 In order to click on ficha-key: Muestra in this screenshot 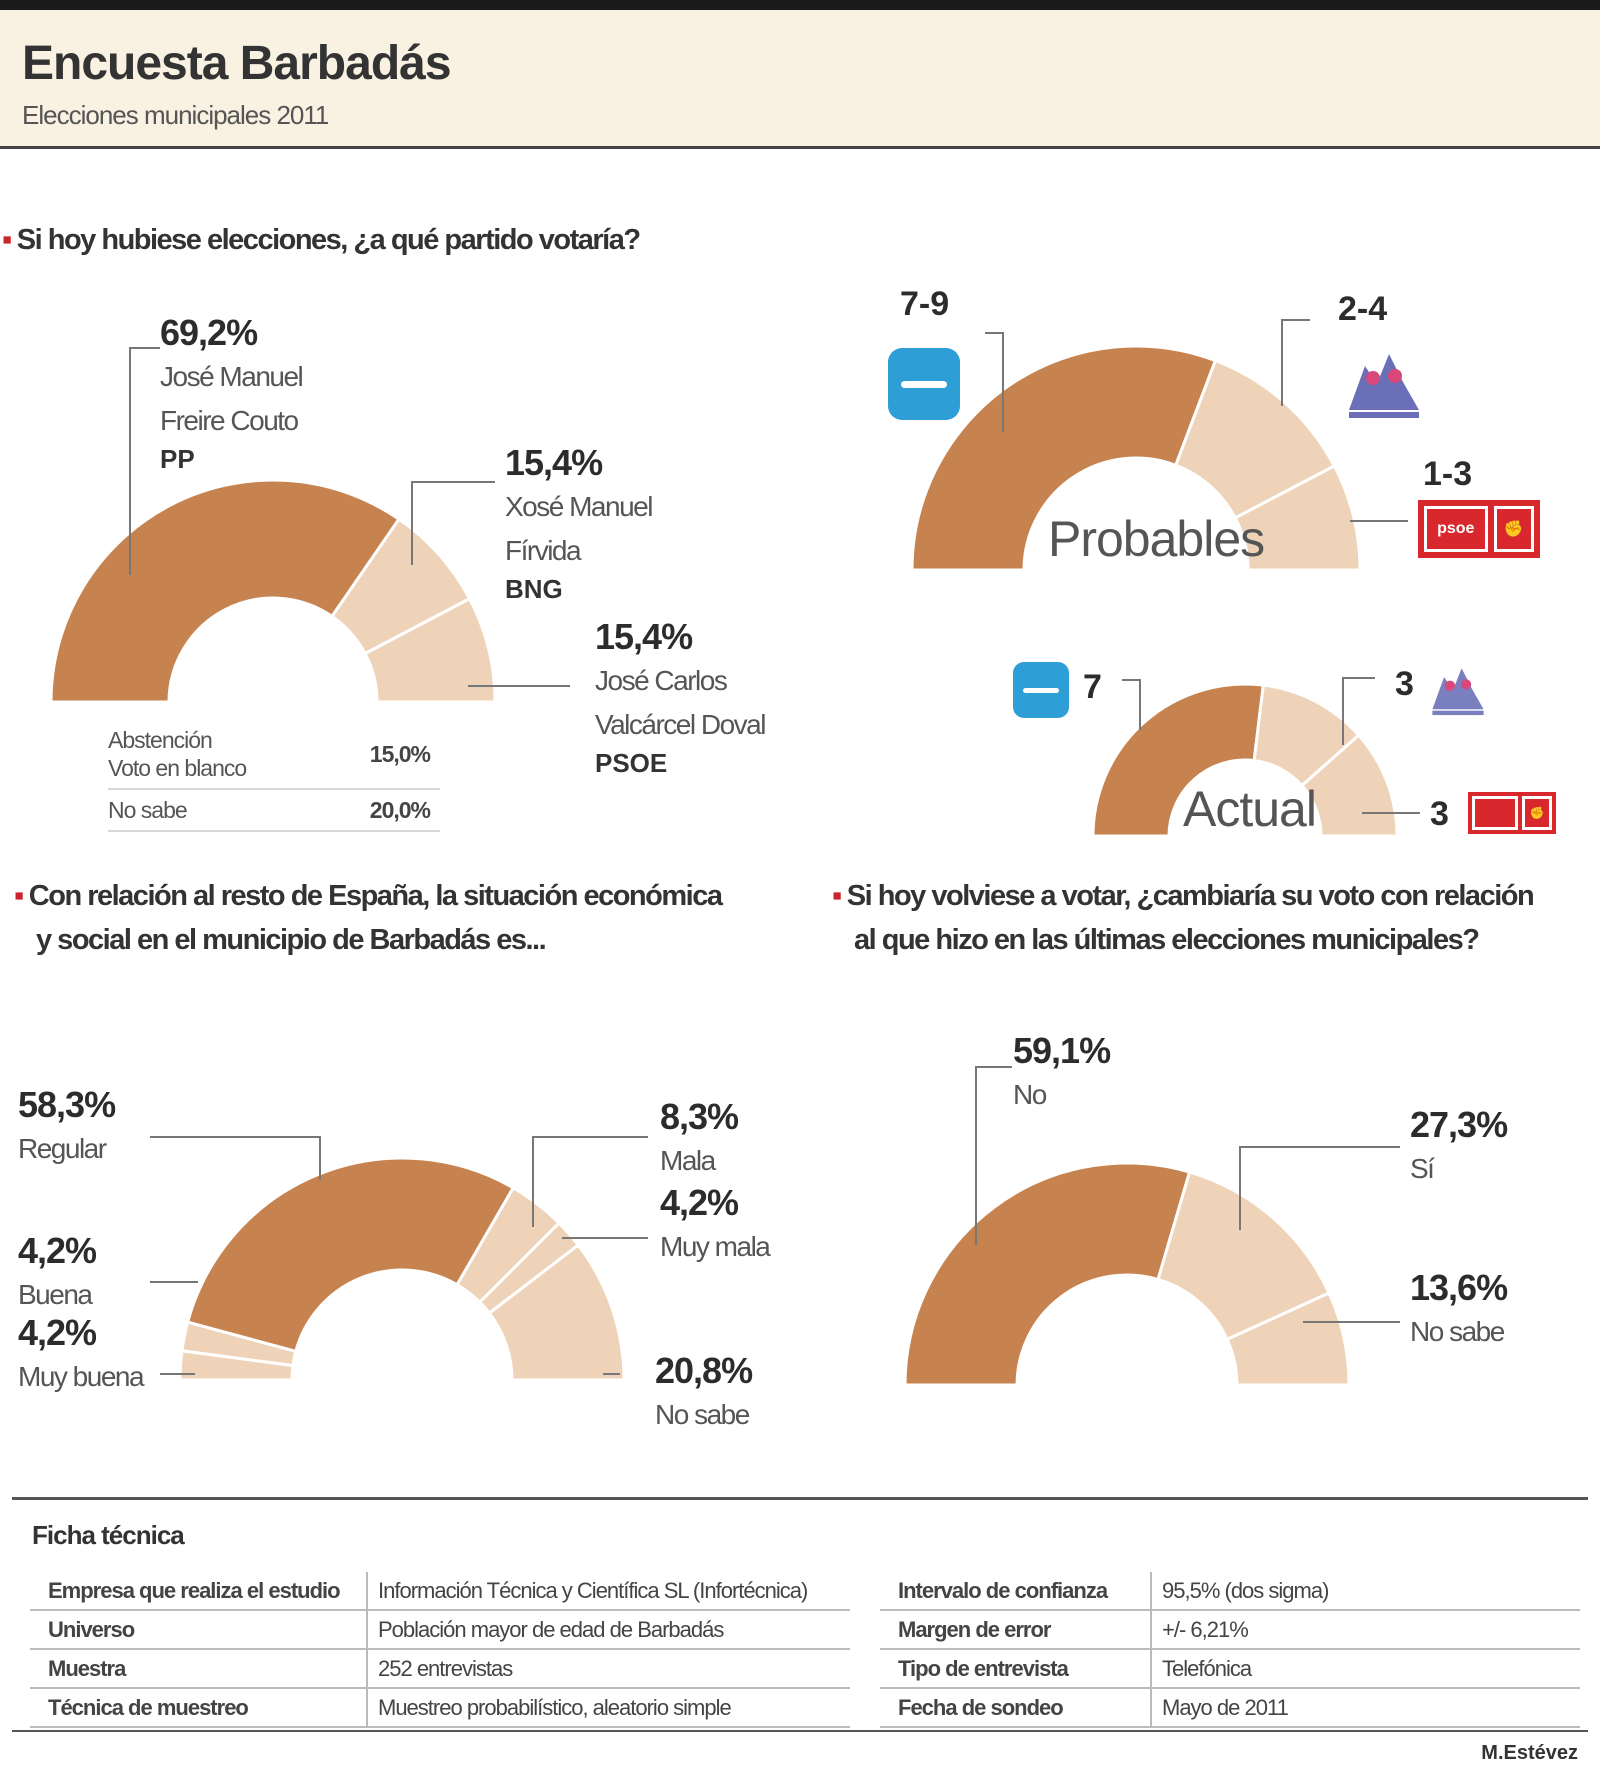, I will do `click(199, 1668)`.